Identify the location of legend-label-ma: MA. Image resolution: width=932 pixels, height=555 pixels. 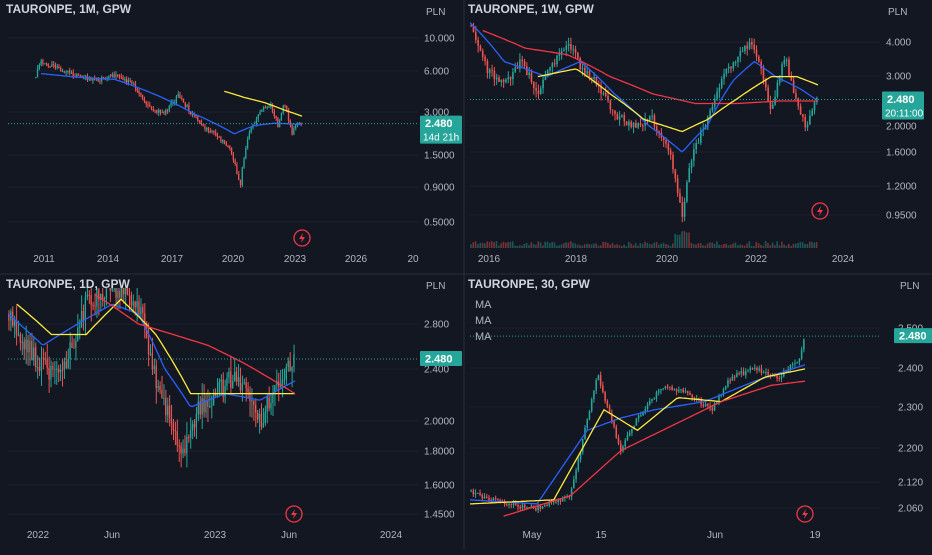
(483, 337).